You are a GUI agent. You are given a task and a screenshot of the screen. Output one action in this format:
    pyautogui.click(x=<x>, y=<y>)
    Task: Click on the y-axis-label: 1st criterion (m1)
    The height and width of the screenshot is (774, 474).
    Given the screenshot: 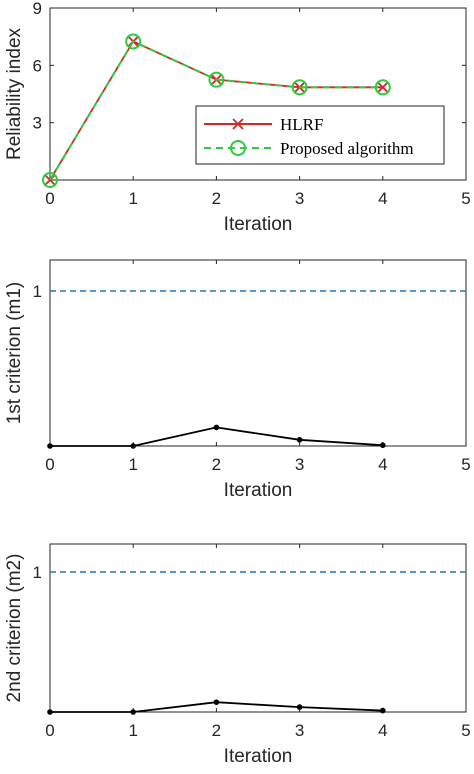 What is the action you would take?
    pyautogui.click(x=14, y=353)
    